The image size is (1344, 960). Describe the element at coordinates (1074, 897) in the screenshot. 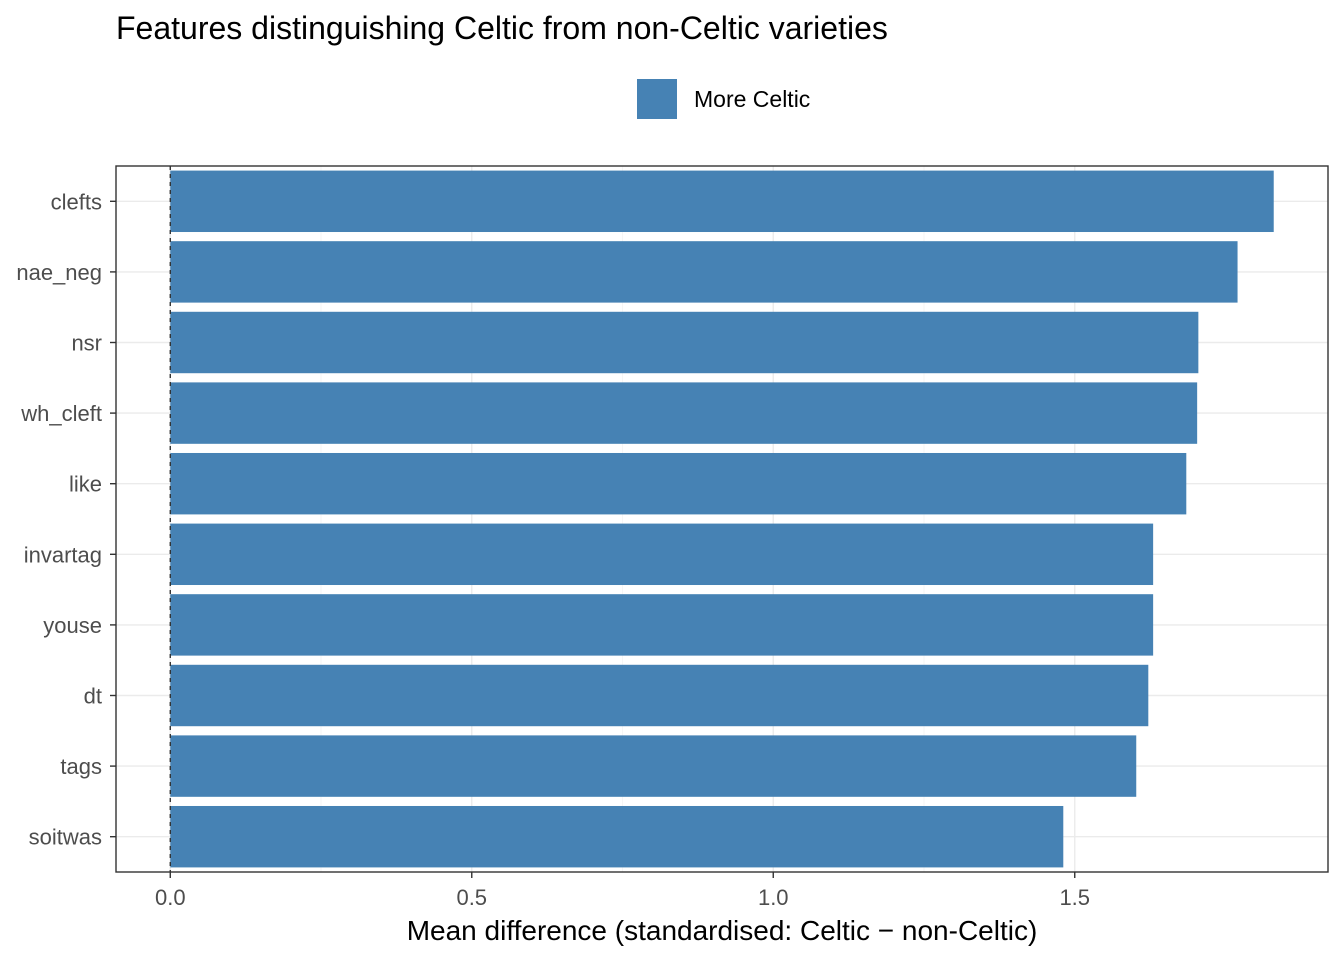

I see `x-tick-label: 1.5` at that location.